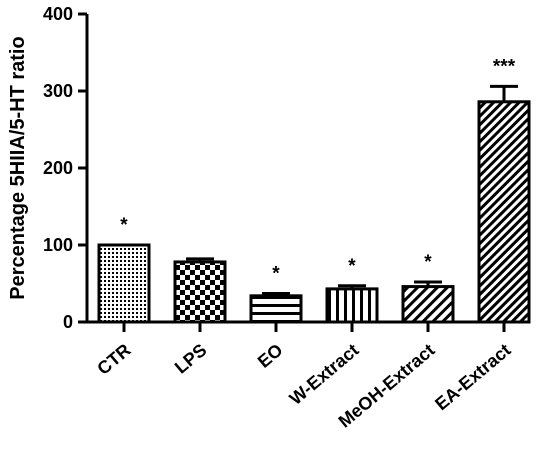 This screenshot has width=550, height=467. I want to click on y-tick-label: 300, so click(58, 91).